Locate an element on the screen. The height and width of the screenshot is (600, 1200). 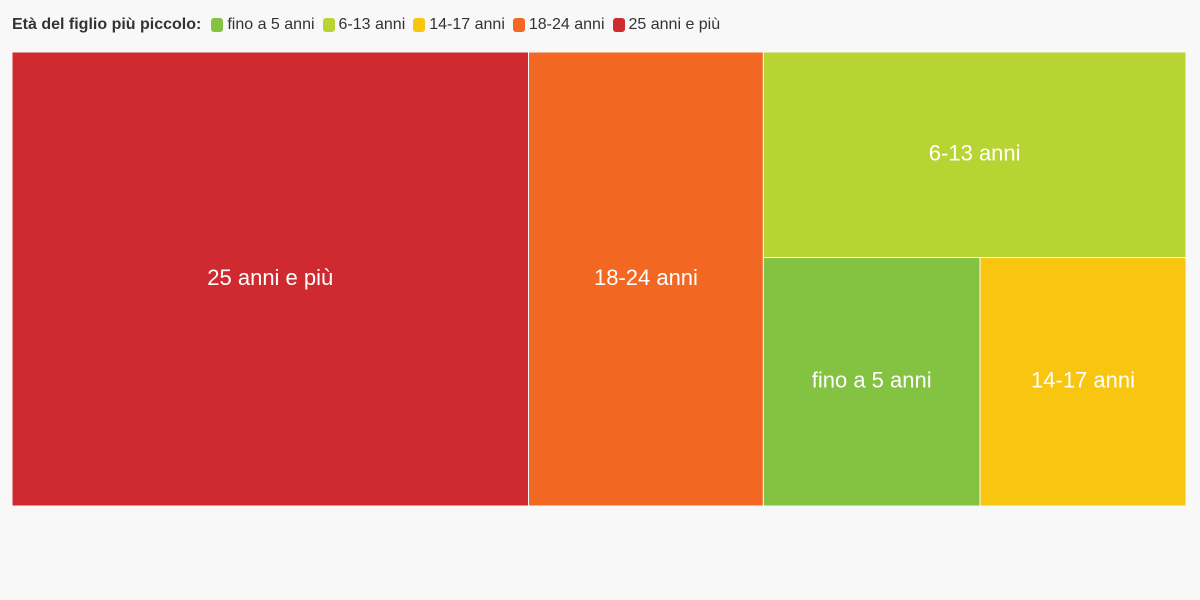
cell-label: 14-17 anni is located at coordinates (1083, 380).